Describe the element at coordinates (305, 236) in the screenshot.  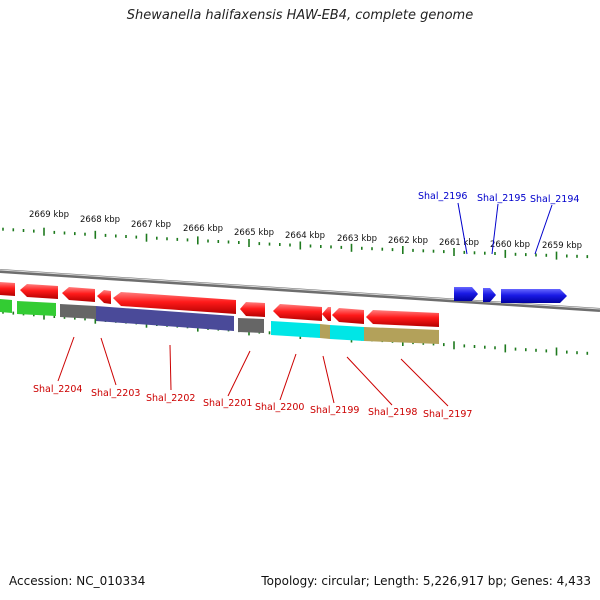
I see `kbp-label: 2664 kbp` at that location.